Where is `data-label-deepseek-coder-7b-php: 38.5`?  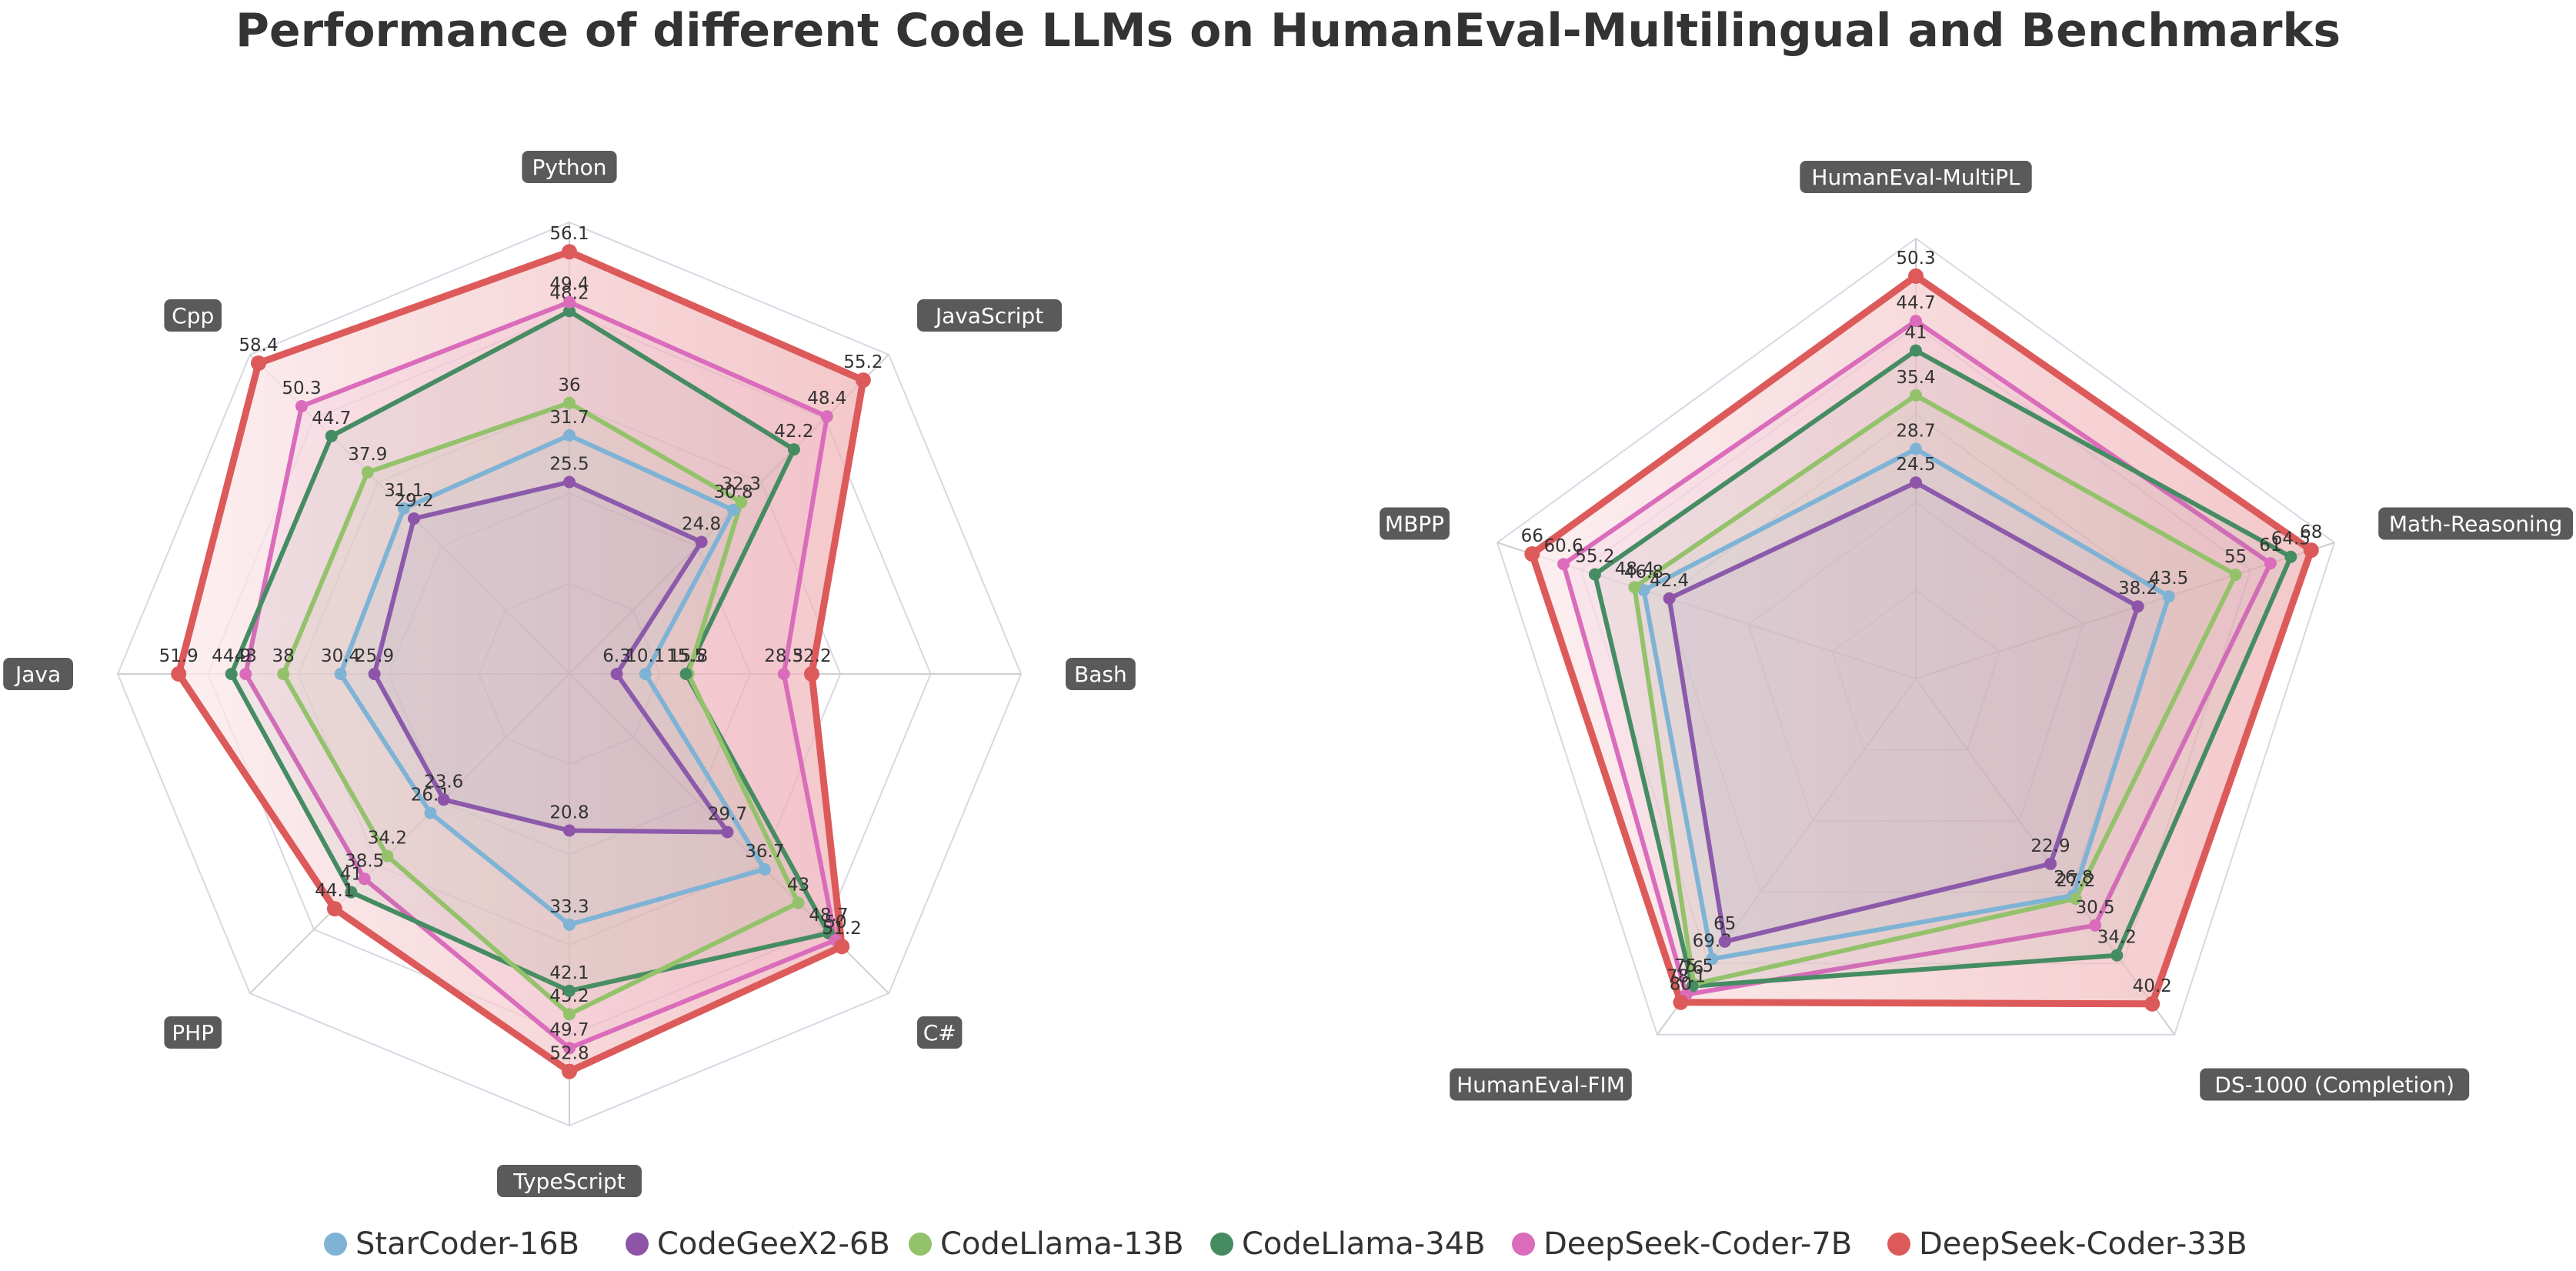 data-label-deepseek-coder-7b-php: 38.5 is located at coordinates (365, 861).